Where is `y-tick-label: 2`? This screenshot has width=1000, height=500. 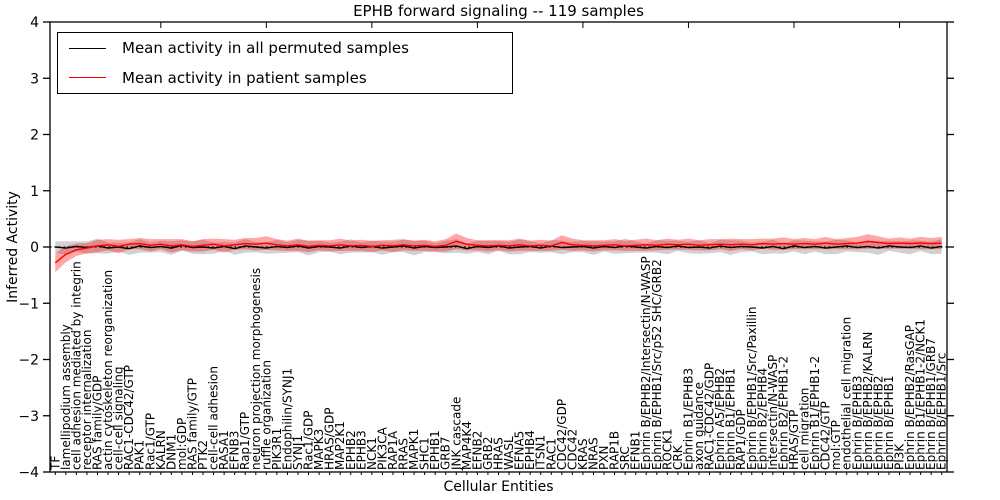
y-tick-label: 2 is located at coordinates (34, 136).